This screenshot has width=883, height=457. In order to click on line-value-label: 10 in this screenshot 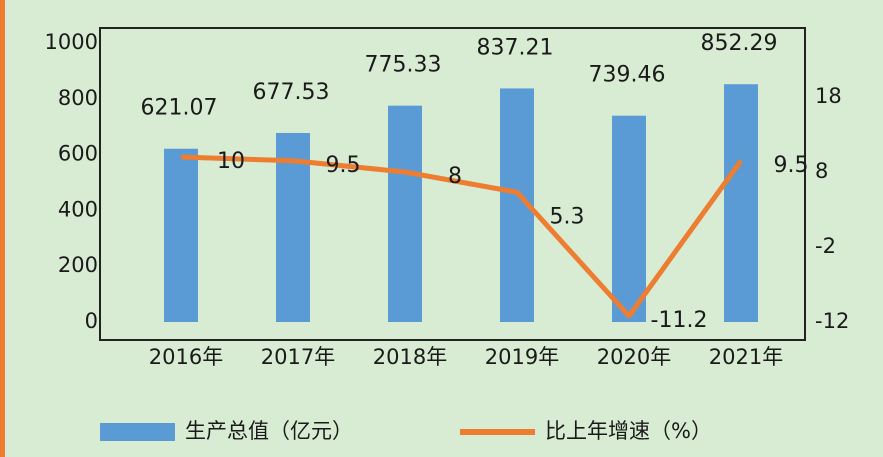, I will do `click(231, 161)`.